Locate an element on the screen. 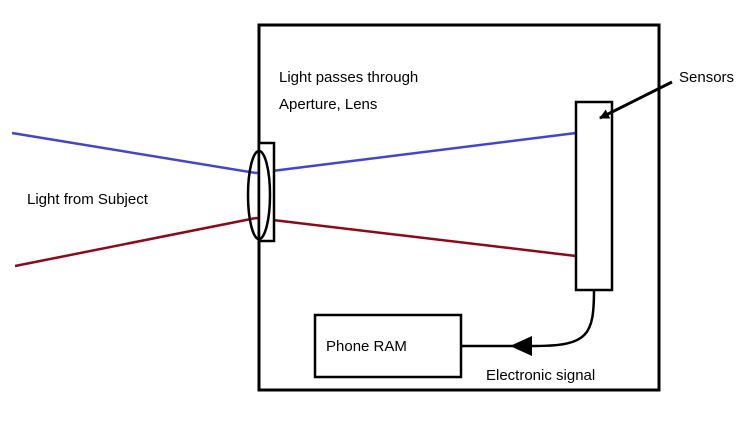 This screenshot has width=750, height=426. light-passes-label-line1: Light passes through is located at coordinates (349, 77).